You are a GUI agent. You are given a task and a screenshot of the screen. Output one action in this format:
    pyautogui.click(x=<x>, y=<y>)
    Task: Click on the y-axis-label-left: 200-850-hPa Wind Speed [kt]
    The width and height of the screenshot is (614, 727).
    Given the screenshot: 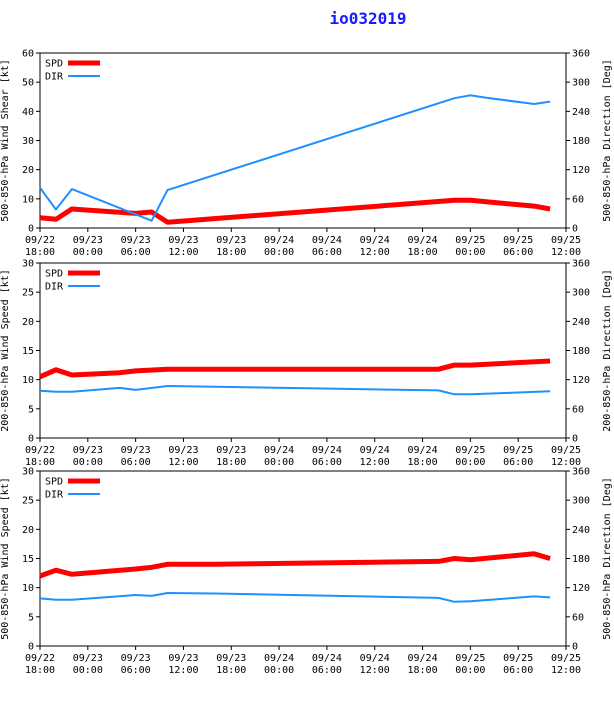 What is the action you would take?
    pyautogui.click(x=5, y=350)
    